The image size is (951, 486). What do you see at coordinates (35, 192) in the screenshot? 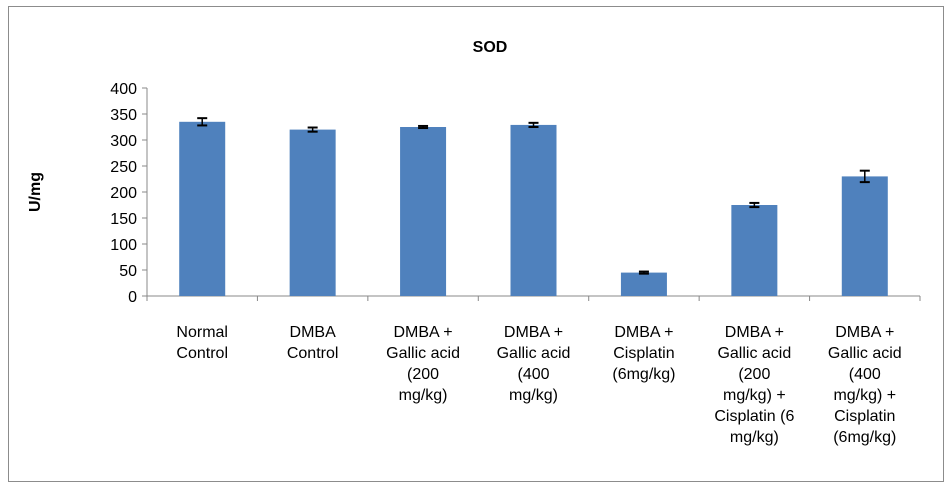
I see `y-axis-label: U/mg` at bounding box center [35, 192].